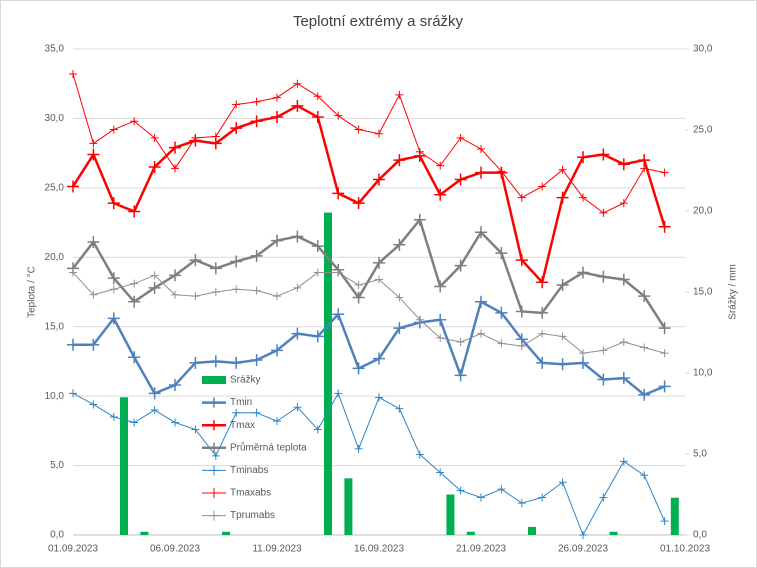 The image size is (757, 568). Describe the element at coordinates (700, 454) in the screenshot. I see `y2-tick-label: 5,0` at that location.